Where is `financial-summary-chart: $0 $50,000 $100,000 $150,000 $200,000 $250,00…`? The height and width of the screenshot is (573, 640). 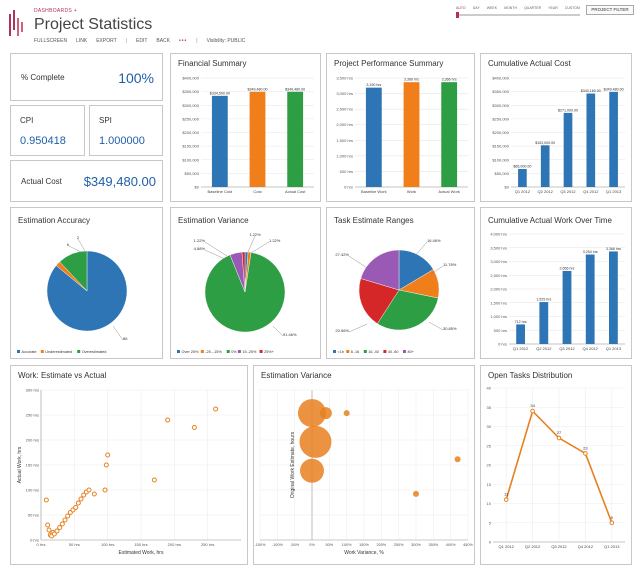
financial-summary-chart: $0 $50,000 $100,000 $150,000 $200,000 $250,00… is located at coordinates (245, 134).